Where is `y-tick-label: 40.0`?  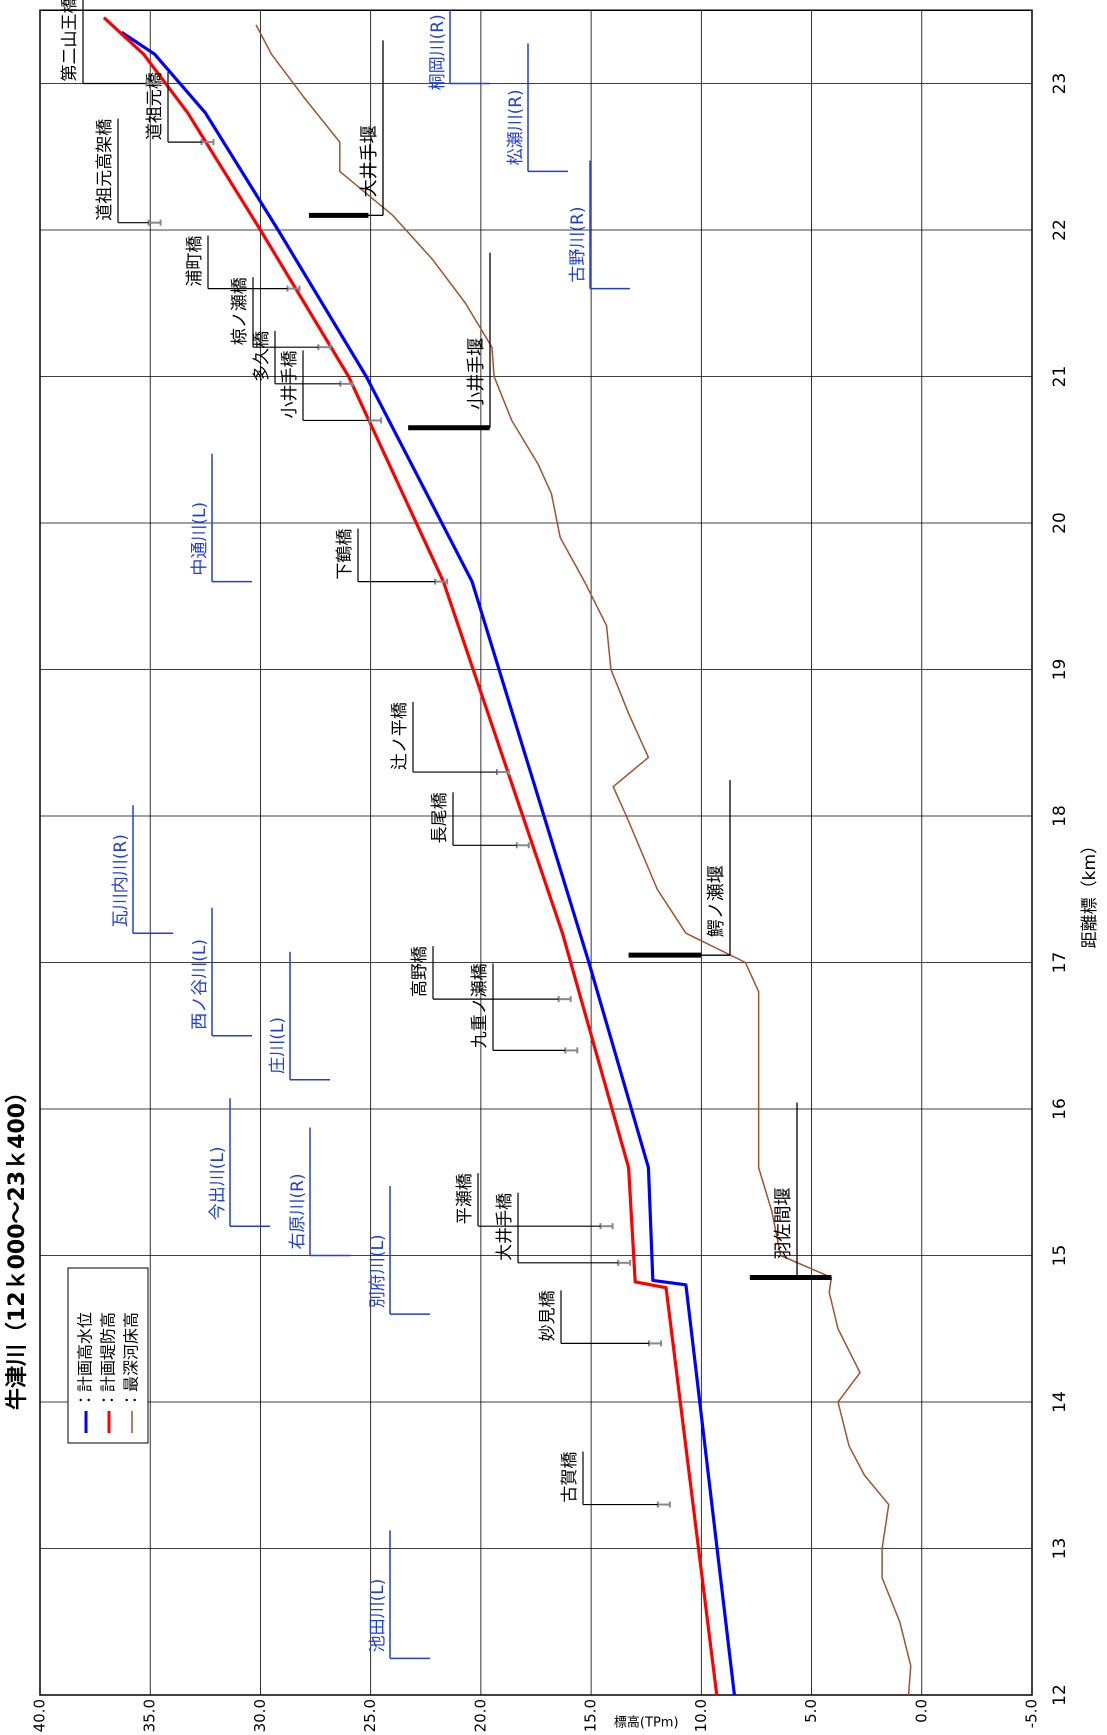 y-tick-label: 40.0 is located at coordinates (40, 1715).